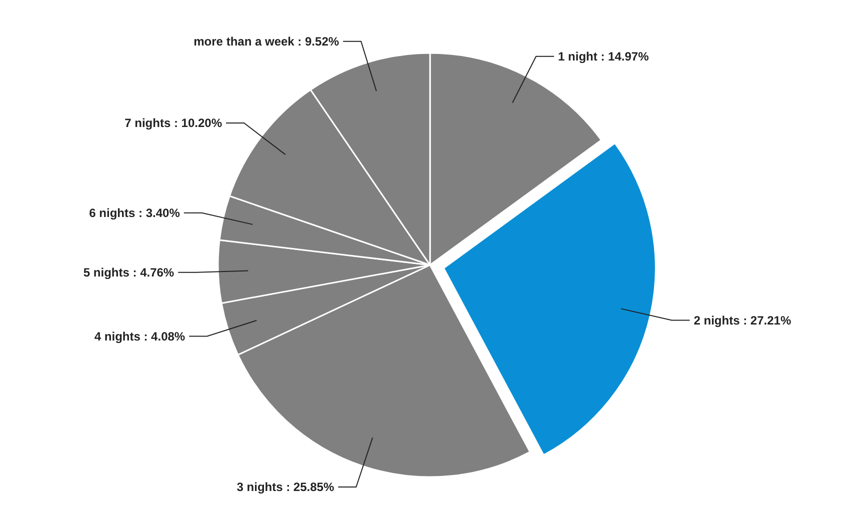  I want to click on slice-label: more than a week : 9.52%, so click(267, 41).